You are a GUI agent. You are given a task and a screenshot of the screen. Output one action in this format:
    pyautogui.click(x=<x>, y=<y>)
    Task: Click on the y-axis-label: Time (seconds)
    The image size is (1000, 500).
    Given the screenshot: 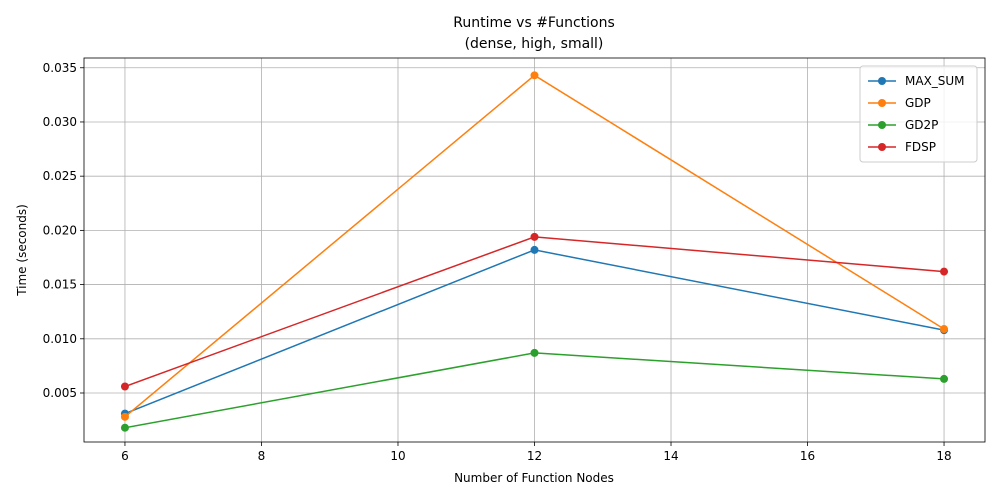 What is the action you would take?
    pyautogui.click(x=22, y=250)
    